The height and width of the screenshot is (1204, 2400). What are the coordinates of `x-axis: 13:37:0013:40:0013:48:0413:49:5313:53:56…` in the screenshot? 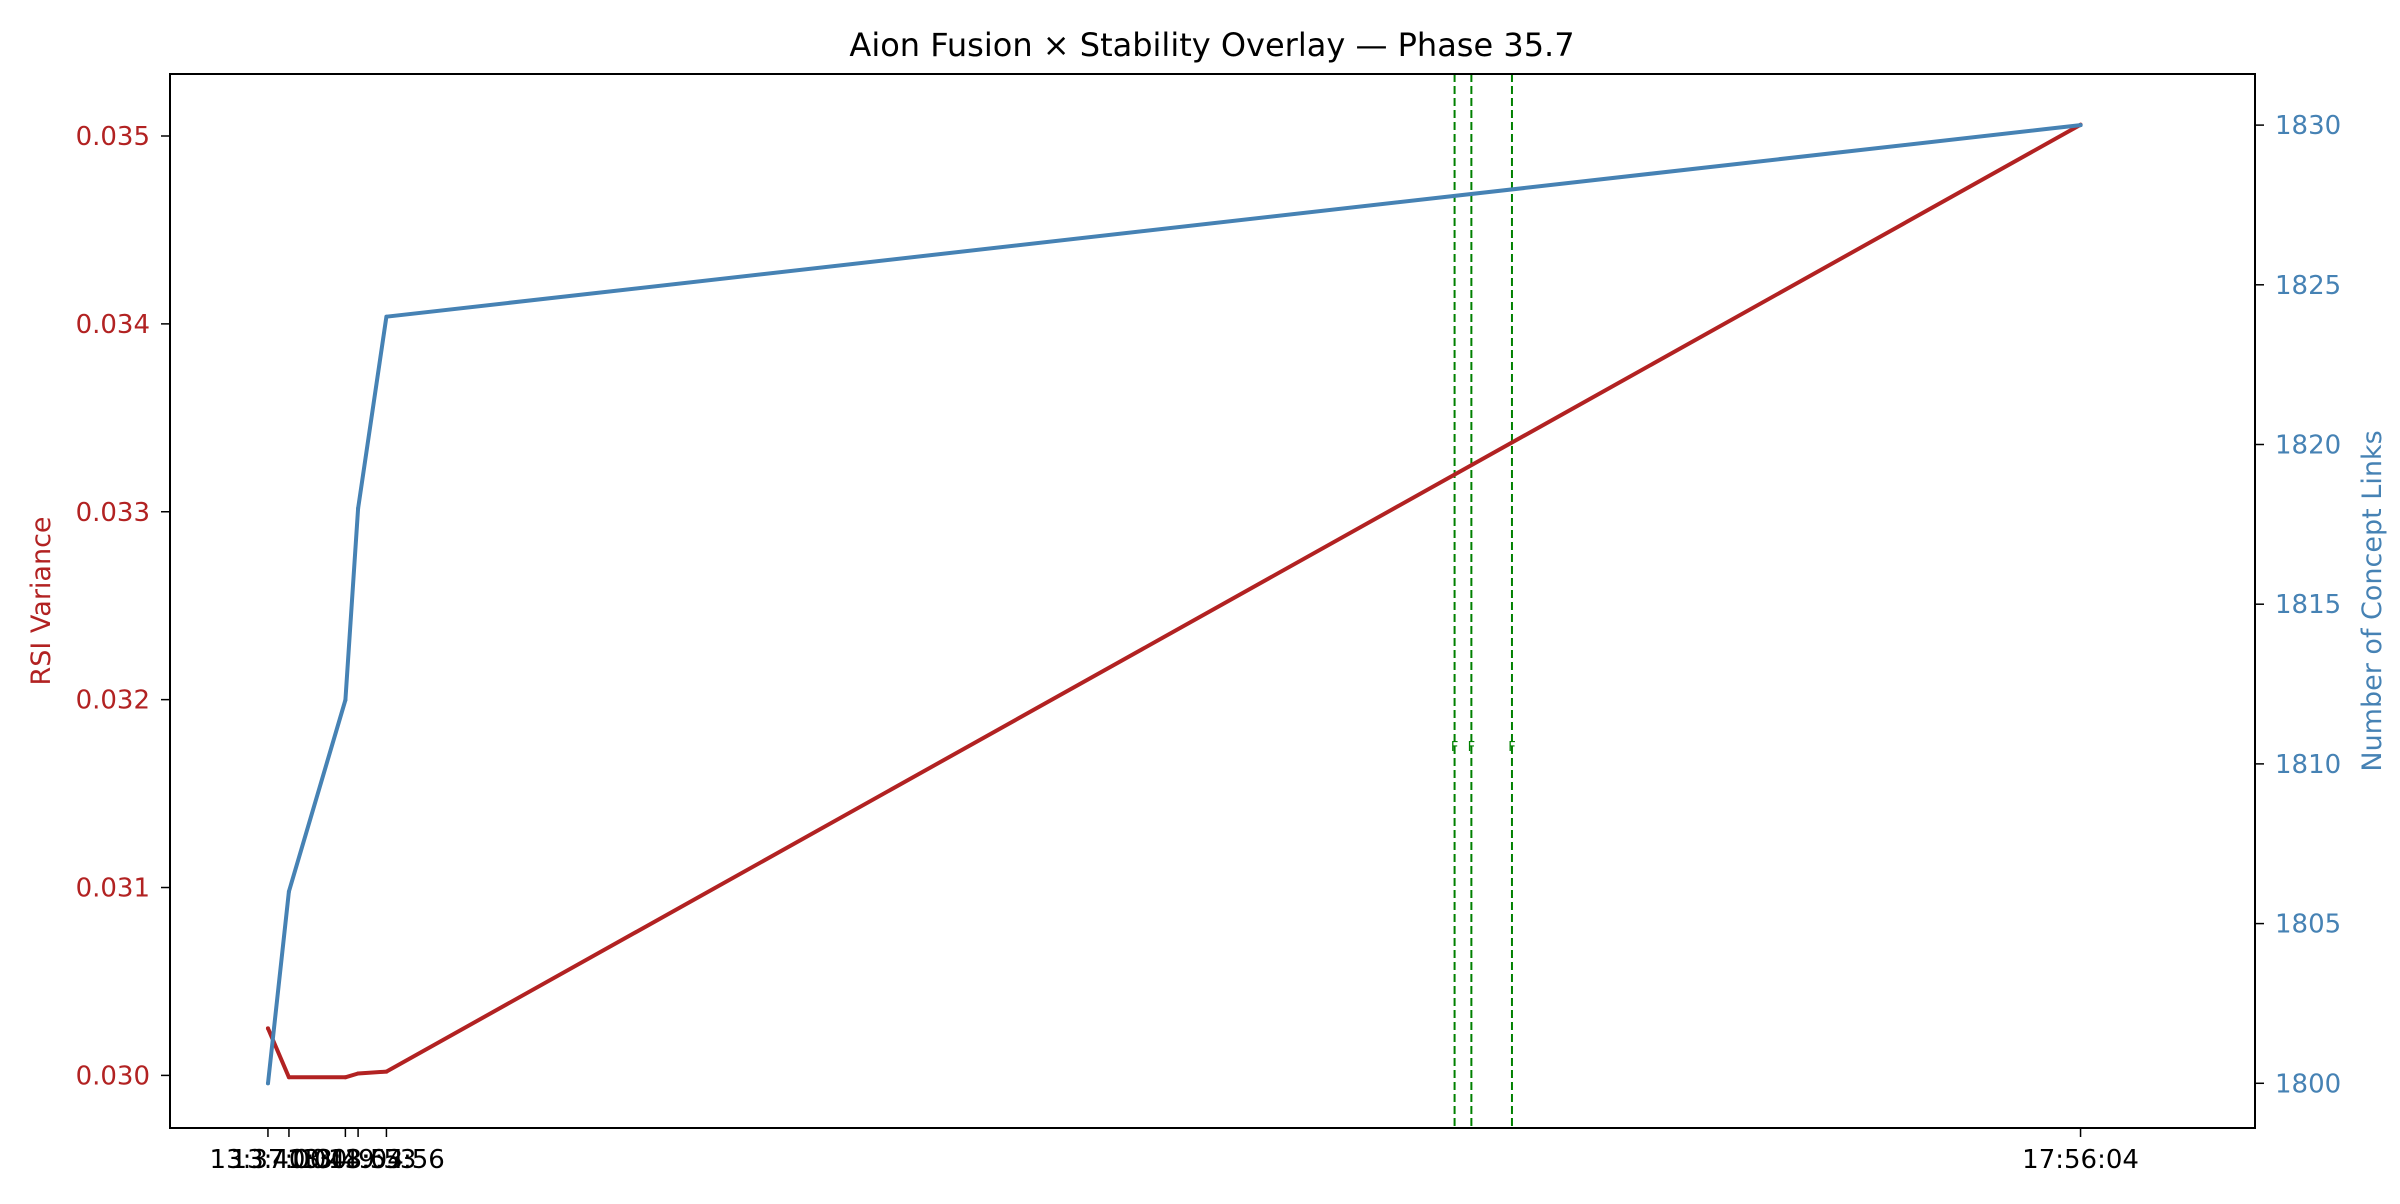 It's located at (1174, 1151).